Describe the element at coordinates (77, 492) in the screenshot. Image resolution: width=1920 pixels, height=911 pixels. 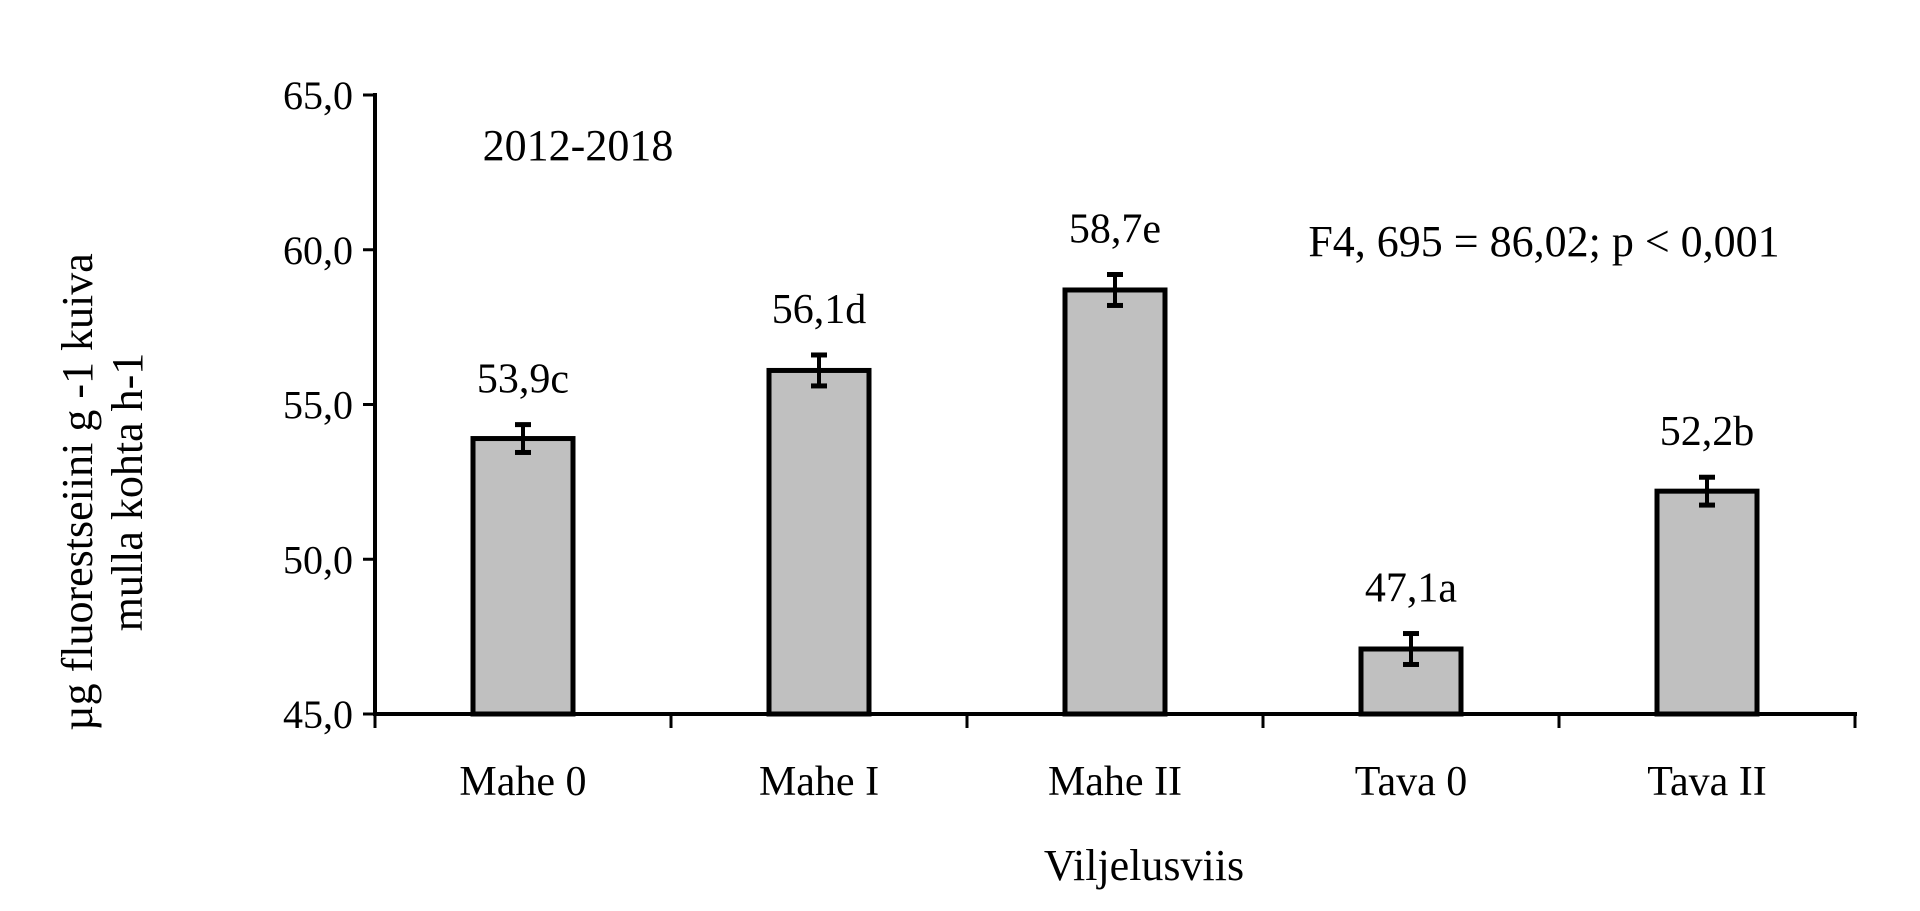
I see `y-axis-label-line1: µg fluorestseiini g -1 kuiva` at that location.